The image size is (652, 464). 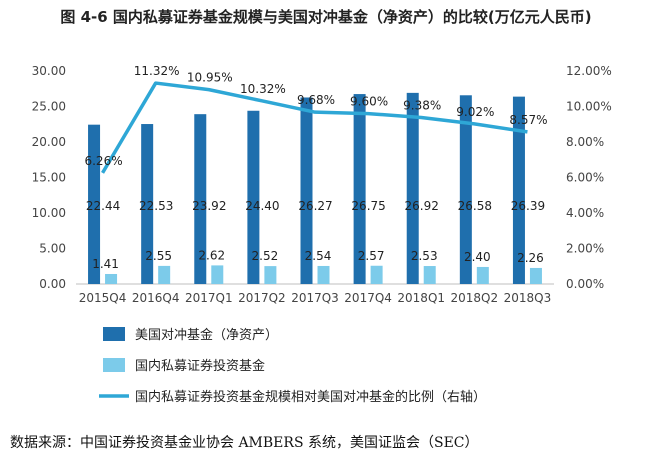 What do you see at coordinates (585, 213) in the screenshot?
I see `y-right-tick-label: 4.00%` at bounding box center [585, 213].